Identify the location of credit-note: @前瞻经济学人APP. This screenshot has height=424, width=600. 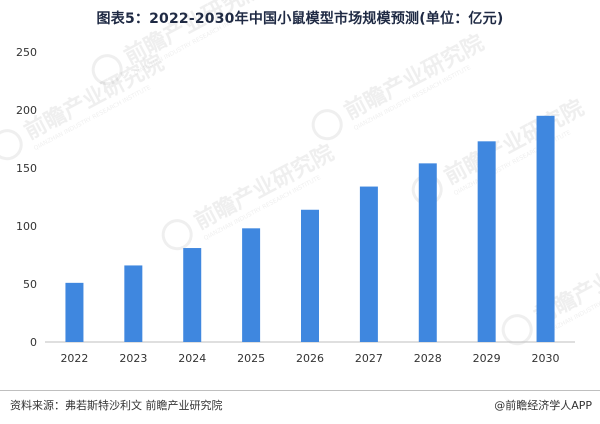
(543, 405).